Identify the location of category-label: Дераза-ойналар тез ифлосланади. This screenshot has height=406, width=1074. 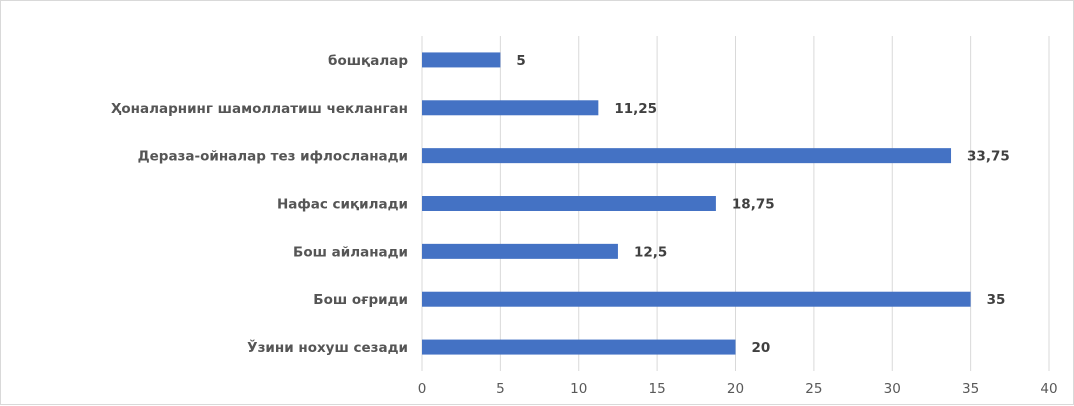
(273, 157).